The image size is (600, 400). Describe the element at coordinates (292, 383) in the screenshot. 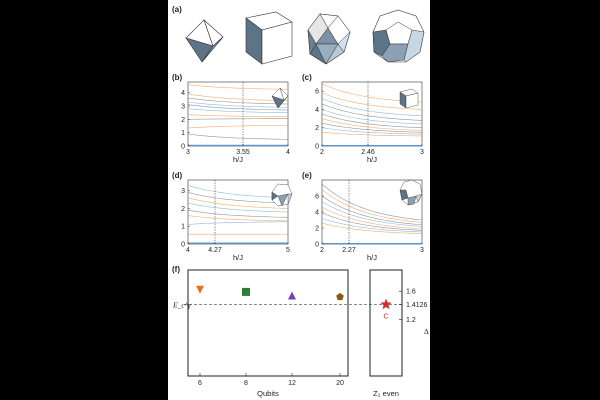

I see `x-tick-label: 12` at that location.